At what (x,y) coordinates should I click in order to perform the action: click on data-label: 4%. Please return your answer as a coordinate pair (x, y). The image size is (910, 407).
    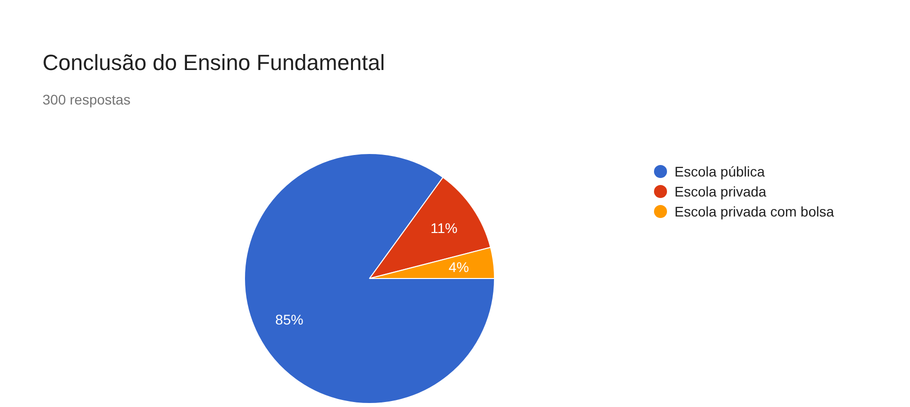
    Looking at the image, I should click on (458, 267).